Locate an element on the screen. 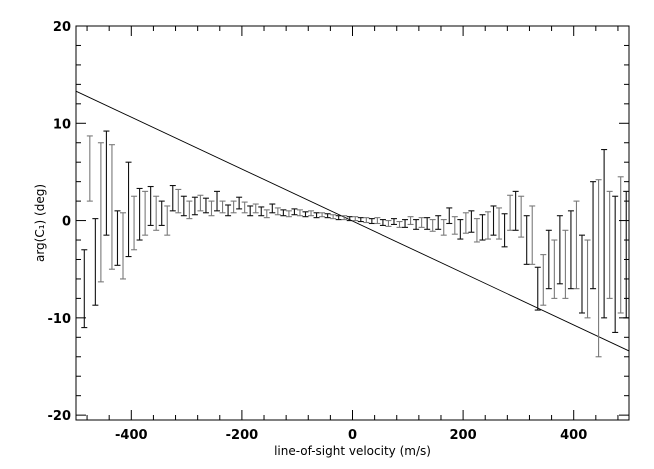  x-tick-label: -200 is located at coordinates (242, 435).